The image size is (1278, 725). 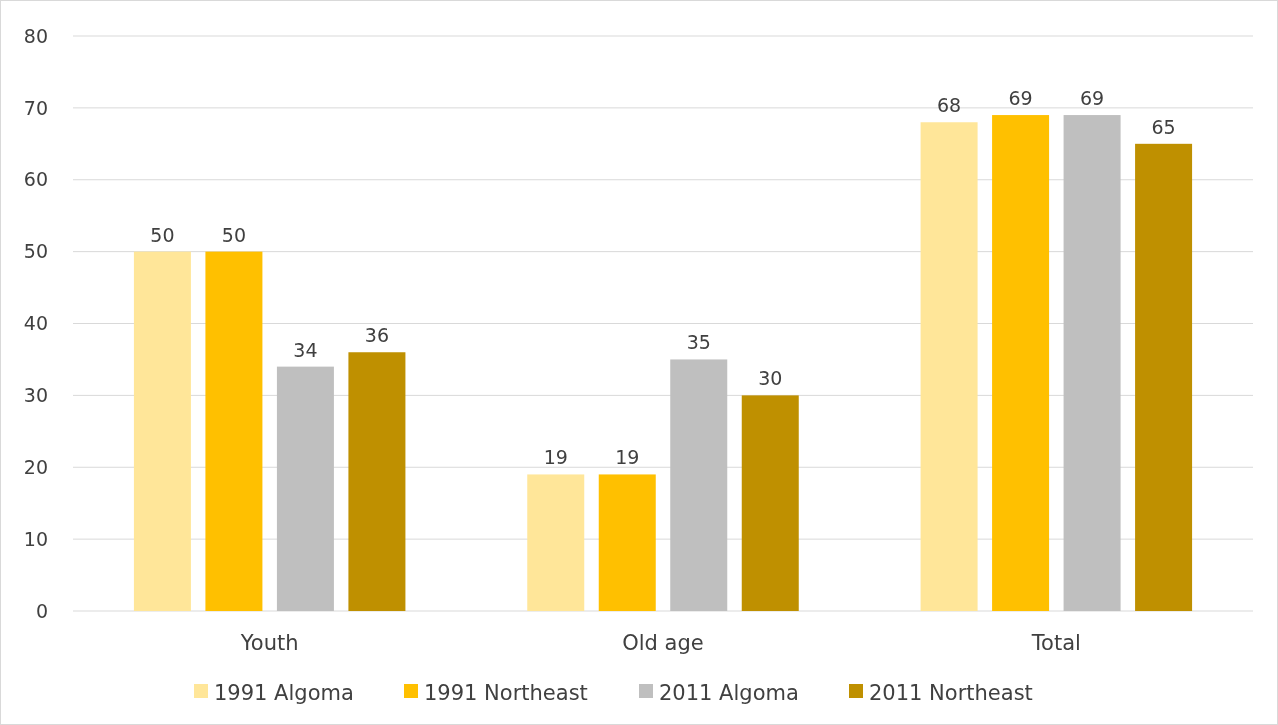 I want to click on data-label: 36, so click(x=377, y=335).